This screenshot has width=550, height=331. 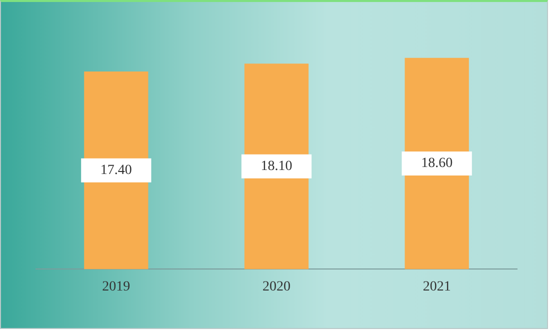 What do you see at coordinates (116, 170) in the screenshot?
I see `data-label: 17.40` at bounding box center [116, 170].